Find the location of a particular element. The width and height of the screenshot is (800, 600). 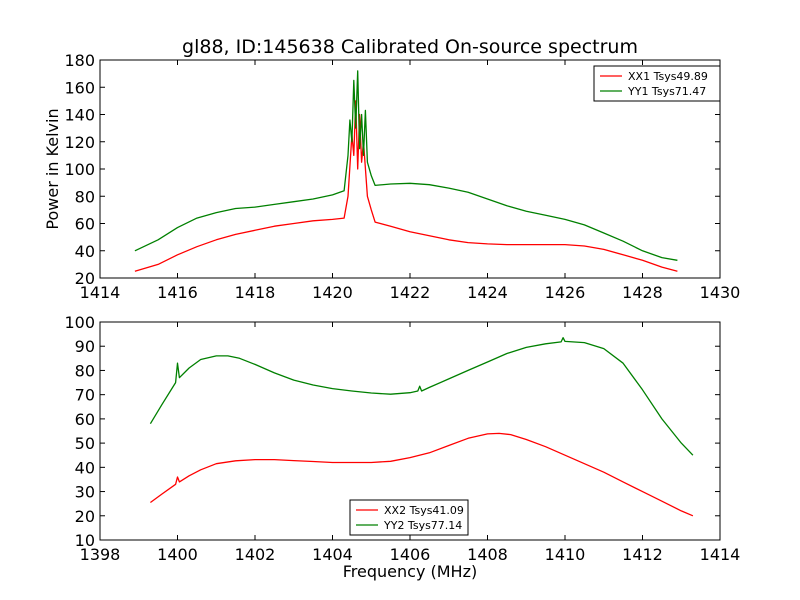

y-tick-label: 120 is located at coordinates (79, 142).